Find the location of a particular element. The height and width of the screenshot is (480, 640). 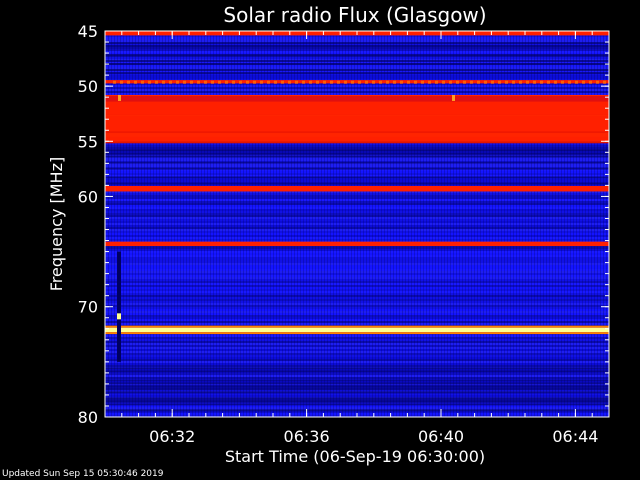

y-tick-label: 60 is located at coordinates (88, 196).